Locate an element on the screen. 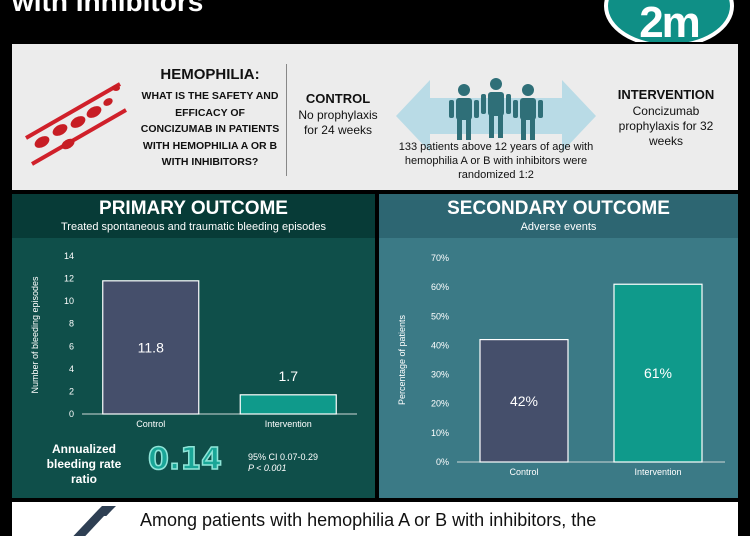 This screenshot has height=536, width=750. y-tick-label: 40% is located at coordinates (440, 345).